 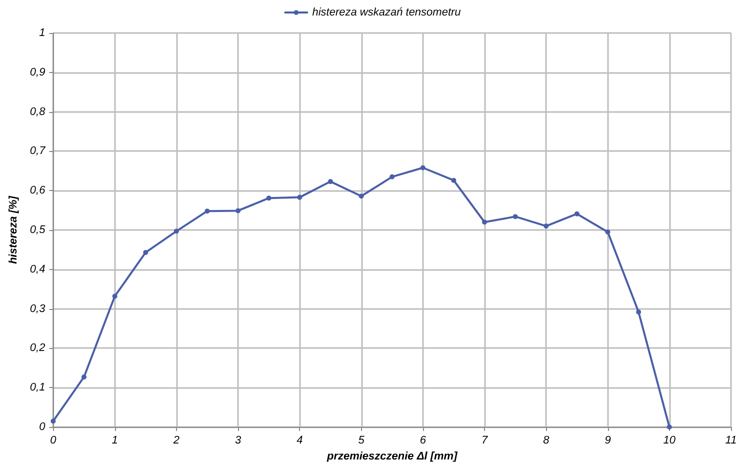 I want to click on x-tick-label: 1, so click(x=115, y=440).